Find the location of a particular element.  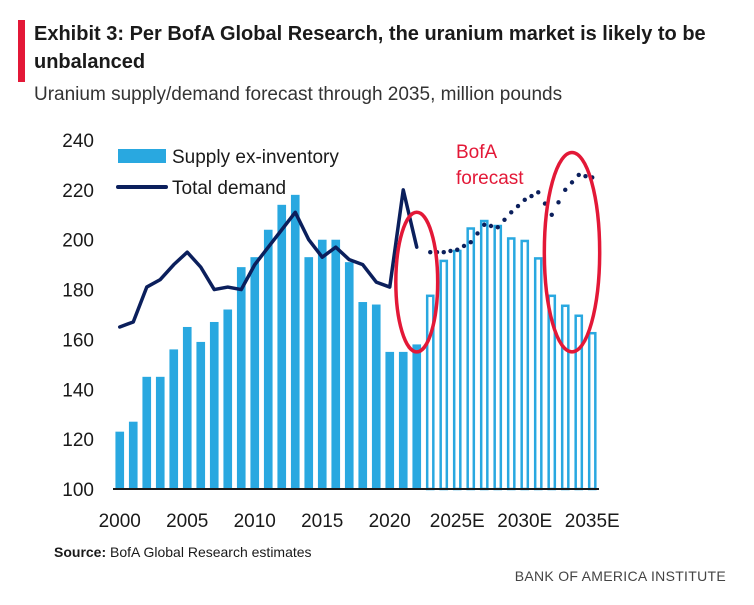

x-tick-label: 2015 is located at coordinates (322, 521).